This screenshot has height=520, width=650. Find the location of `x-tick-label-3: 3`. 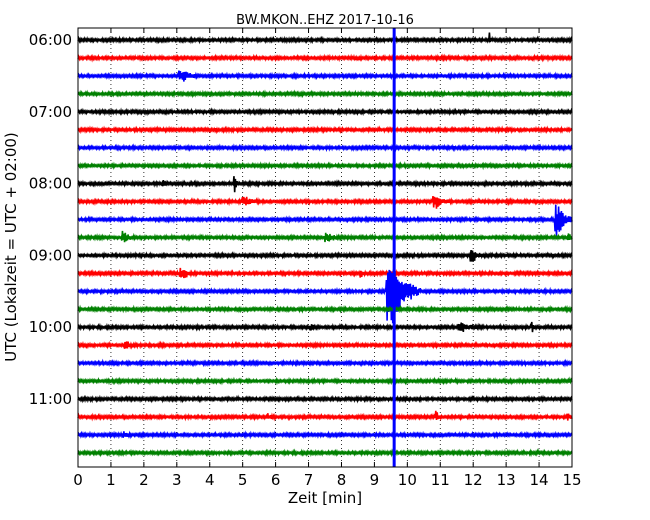

x-tick-label-3: 3 is located at coordinates (177, 480).